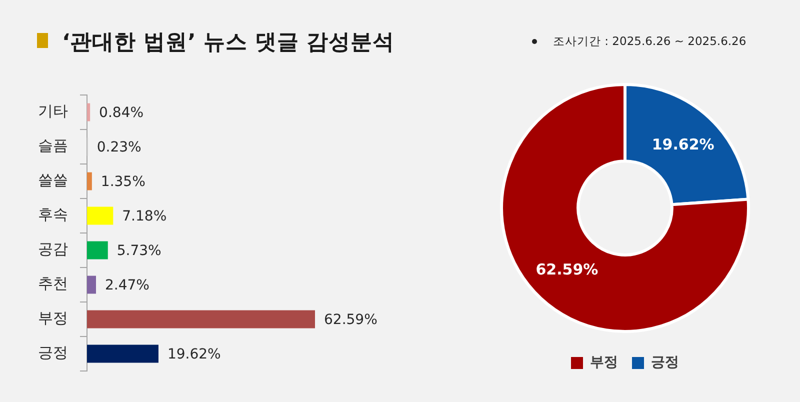 This screenshot has width=800, height=402. Describe the element at coordinates (53, 283) in the screenshot. I see `y-tick-label: 추천` at that location.